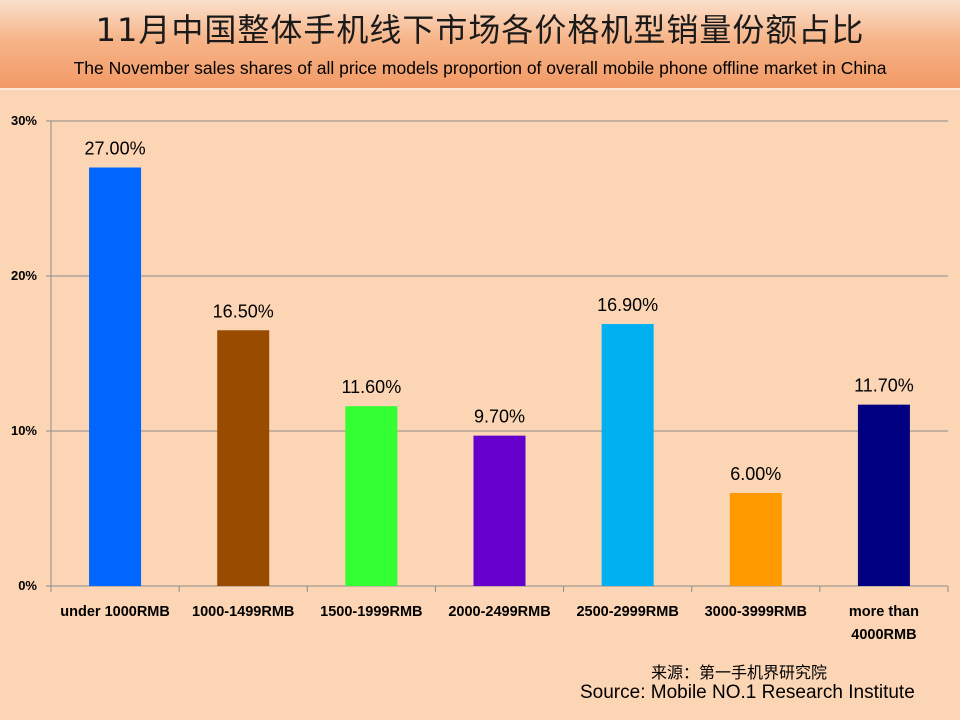 This screenshot has height=720, width=960. What do you see at coordinates (243, 311) in the screenshot?
I see `data-label: 16.50%` at bounding box center [243, 311].